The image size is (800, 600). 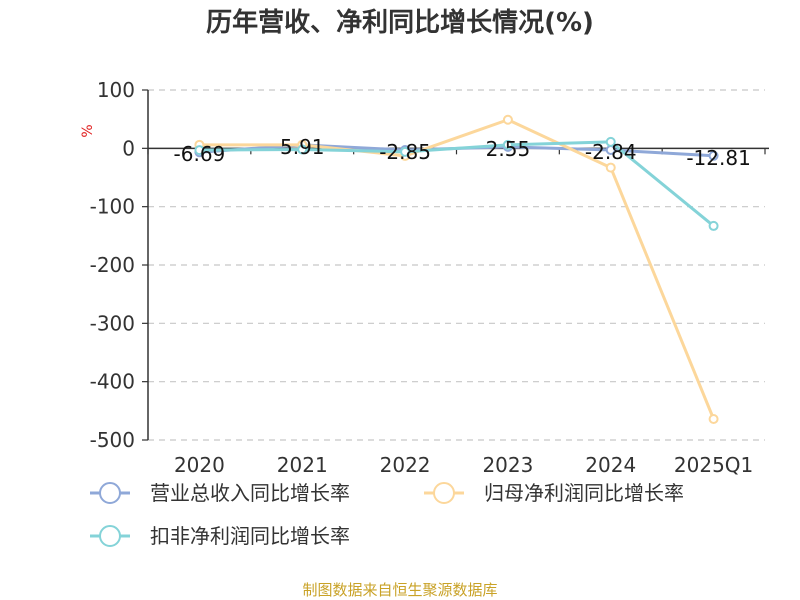 I want to click on chart-title: 历年营收、净利同比增长情况(%), so click(x=400, y=22).